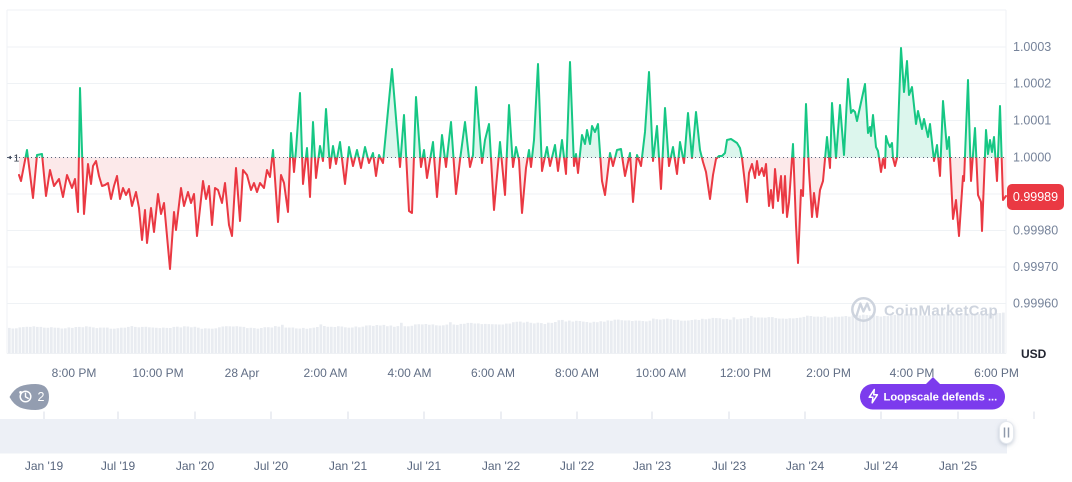 This screenshot has width=1072, height=482. Describe the element at coordinates (271, 466) in the screenshot. I see `svg-text: Jul '20` at that location.